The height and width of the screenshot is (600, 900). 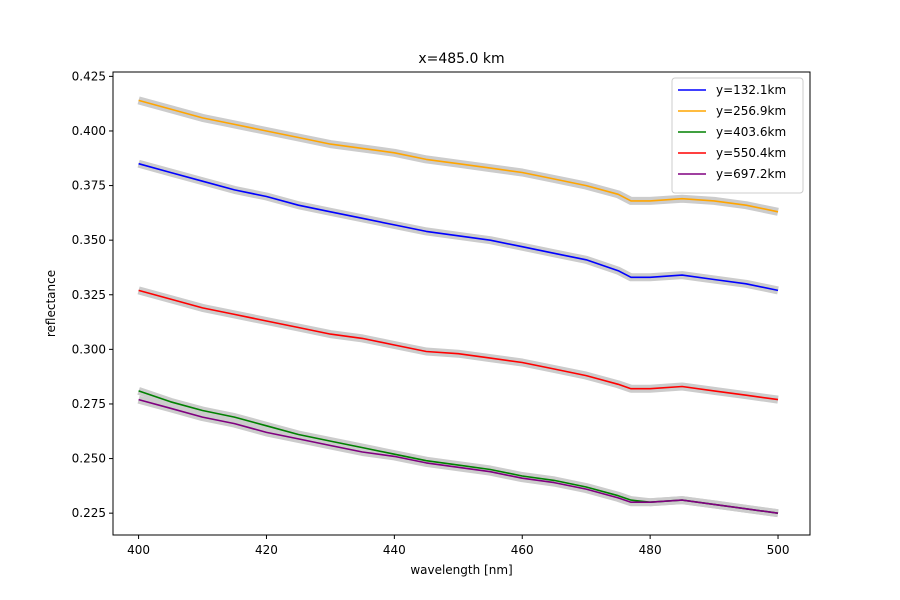 I want to click on legend-label-0: y=132.1km, so click(x=751, y=90).